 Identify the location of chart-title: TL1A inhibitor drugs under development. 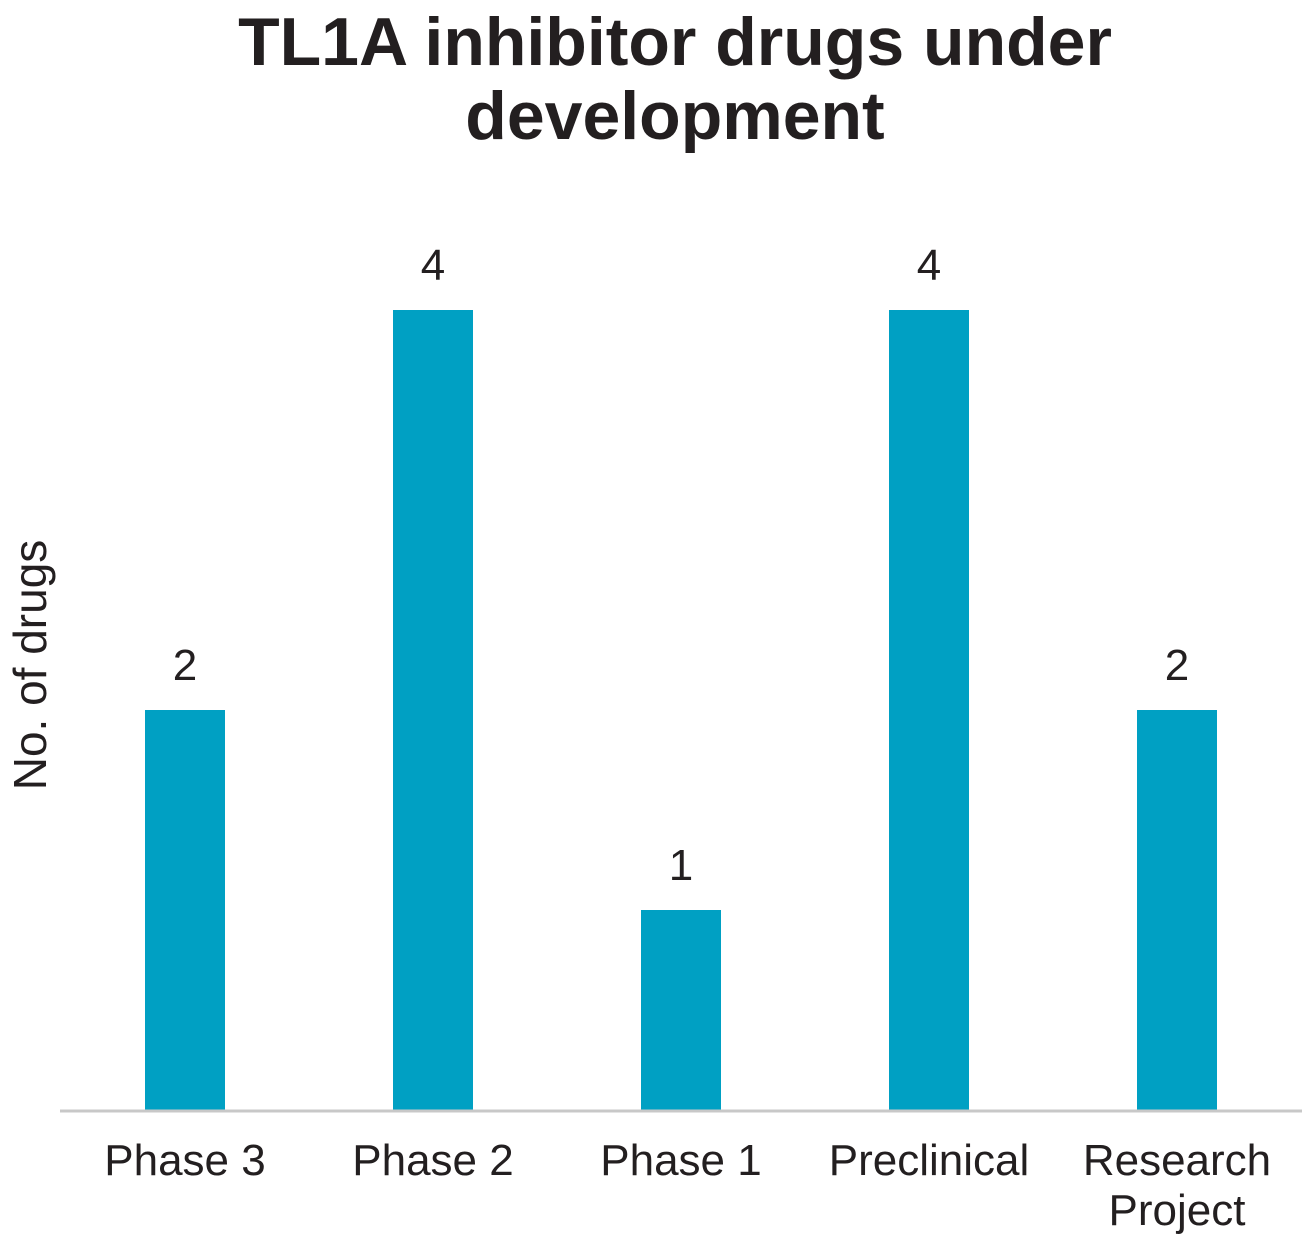
(651, 79).